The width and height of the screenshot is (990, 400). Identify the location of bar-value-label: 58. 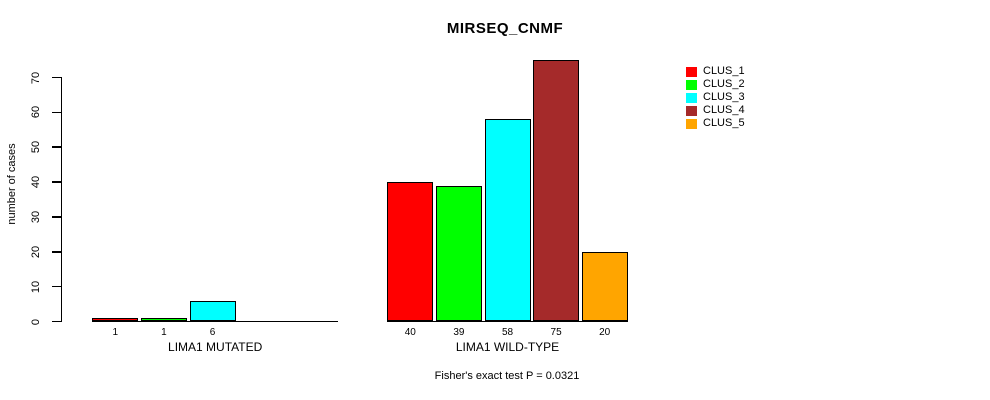
(507, 332).